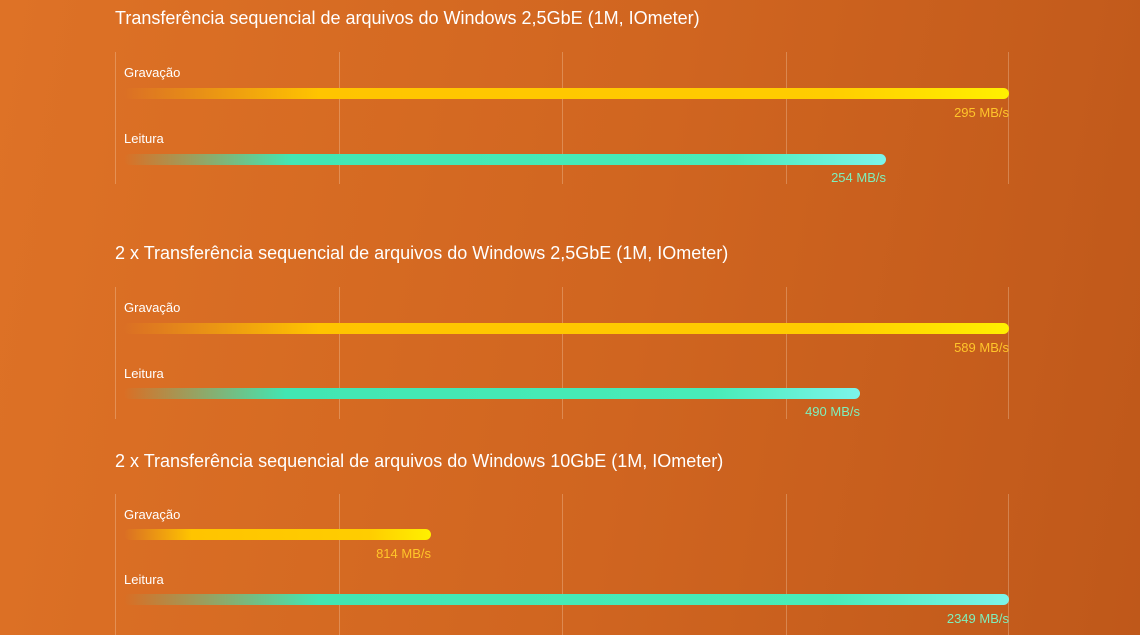 The image size is (1140, 635). What do you see at coordinates (832, 411) in the screenshot?
I see `bar-value-read: 490 MB/s` at bounding box center [832, 411].